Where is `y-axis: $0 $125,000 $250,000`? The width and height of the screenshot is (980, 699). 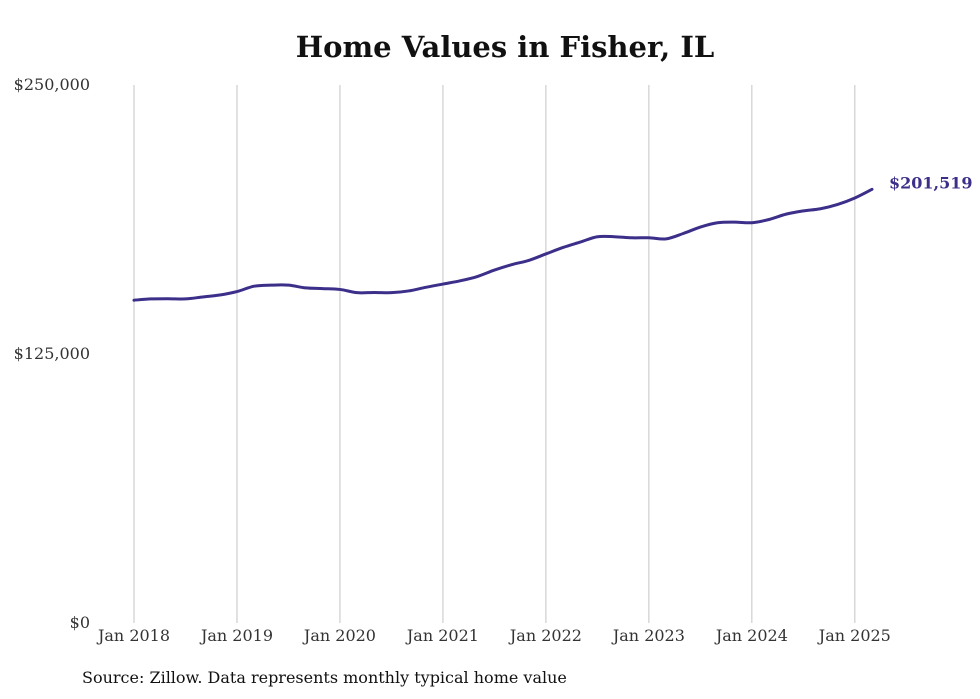
y-axis: $0 $125,000 $250,000 is located at coordinates (52, 353).